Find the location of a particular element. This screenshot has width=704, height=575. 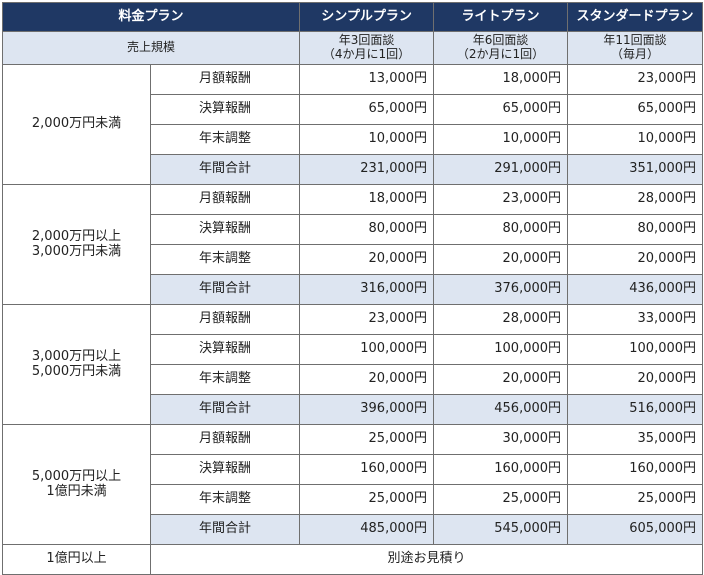

range-cell-over-100m: 1億円以上 is located at coordinates (76, 559).